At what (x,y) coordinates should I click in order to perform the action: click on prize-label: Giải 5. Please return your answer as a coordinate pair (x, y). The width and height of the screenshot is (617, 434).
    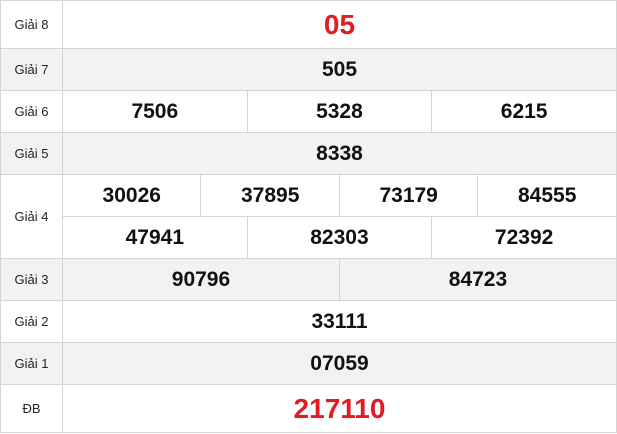
    Looking at the image, I should click on (31, 153).